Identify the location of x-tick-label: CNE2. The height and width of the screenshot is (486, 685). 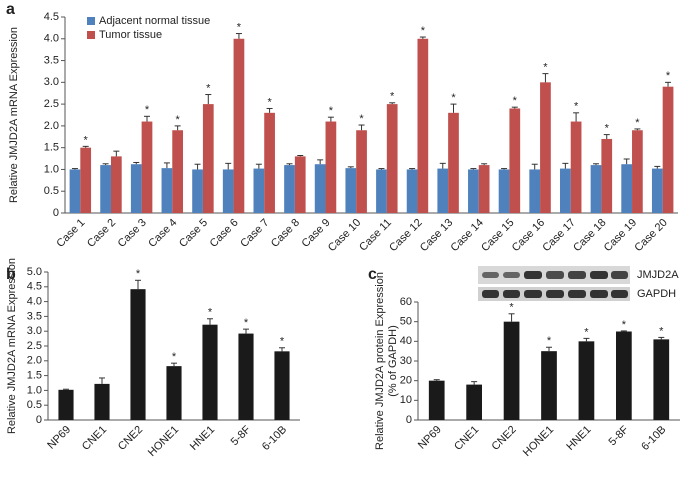
(130, 438).